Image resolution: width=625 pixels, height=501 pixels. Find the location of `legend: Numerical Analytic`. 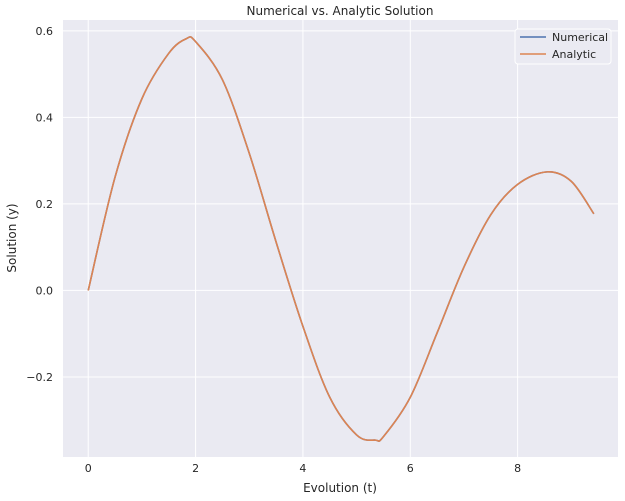

legend: Numerical Analytic is located at coordinates (563, 46).